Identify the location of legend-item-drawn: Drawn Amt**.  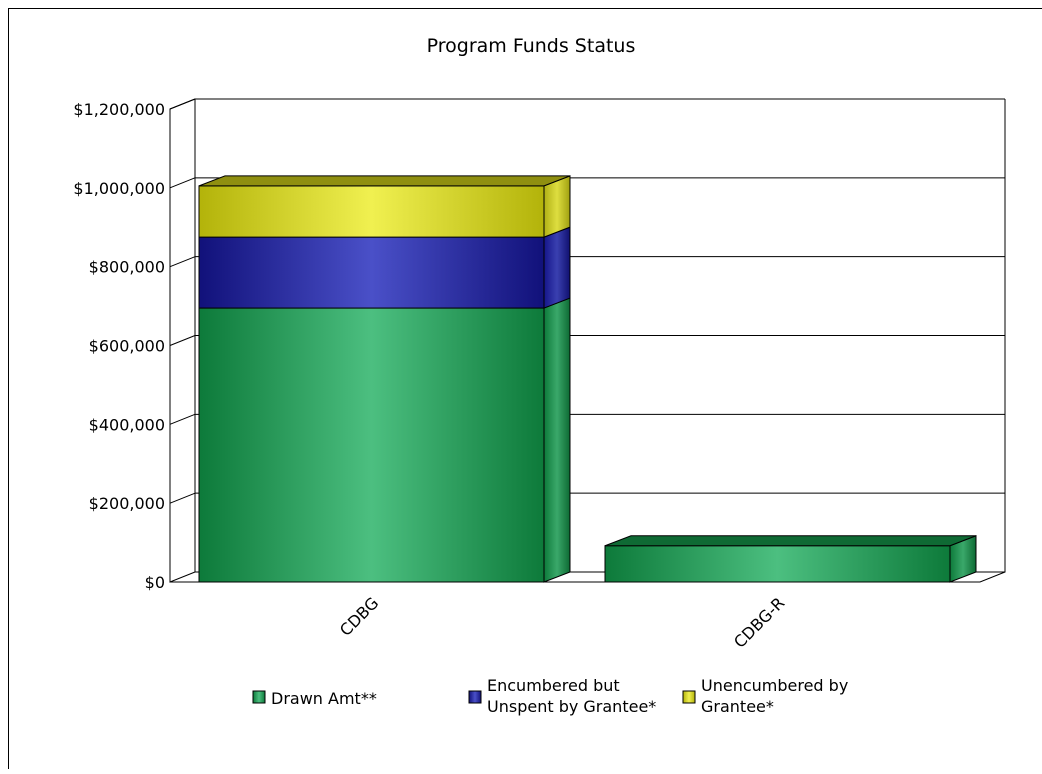
(314, 698).